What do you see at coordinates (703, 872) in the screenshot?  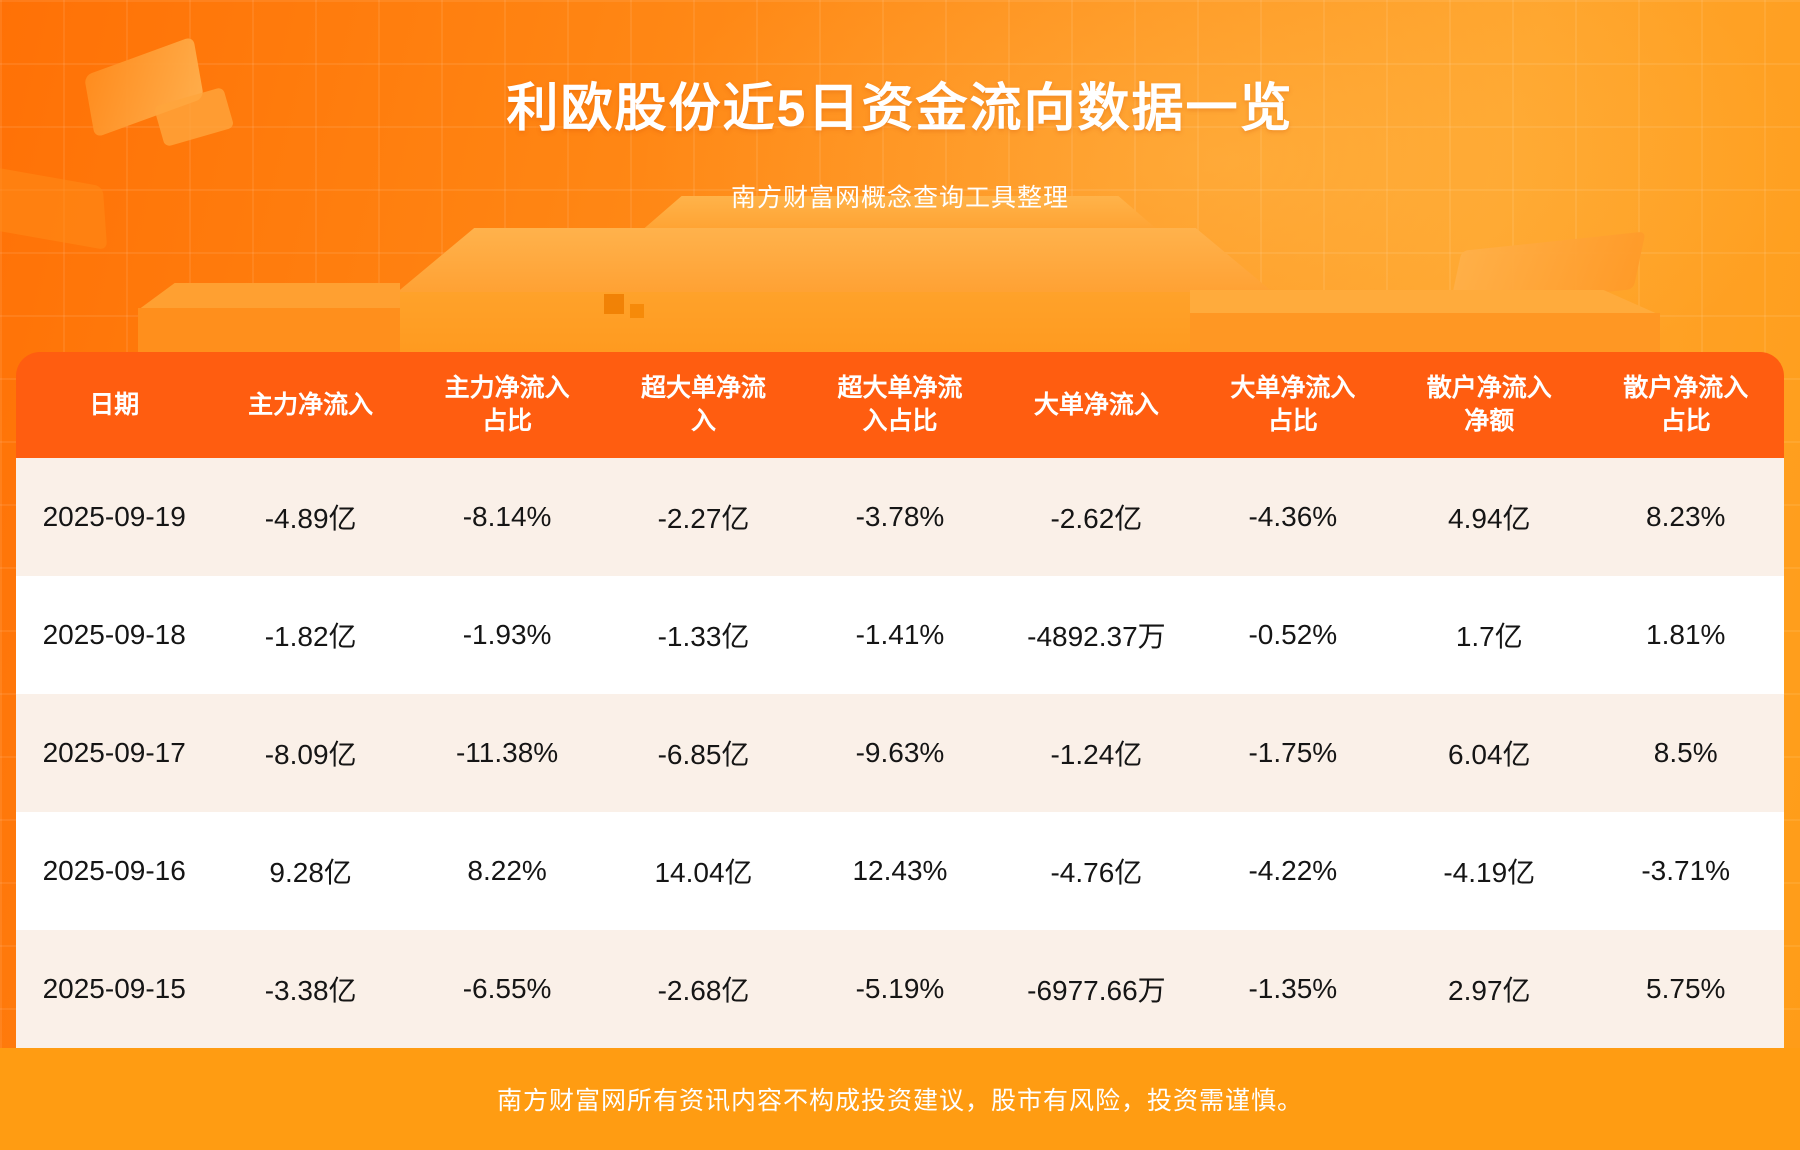 I see `value-cell: 14.04亿` at bounding box center [703, 872].